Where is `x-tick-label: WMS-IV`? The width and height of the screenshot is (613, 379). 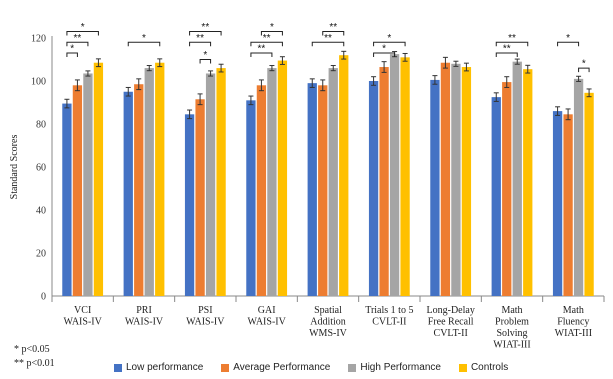
x-tick-label: WMS-IV is located at coordinates (328, 333).